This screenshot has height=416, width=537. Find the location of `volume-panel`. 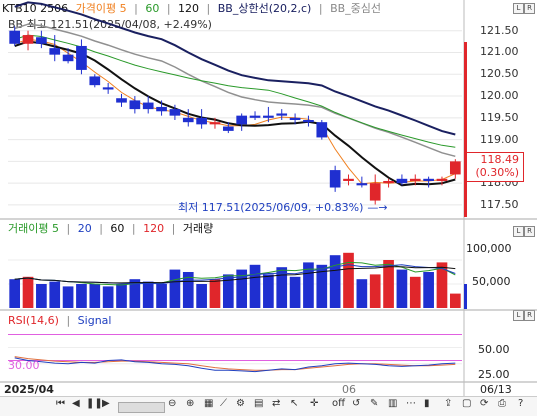

volume-panel is located at coordinates (235, 280).